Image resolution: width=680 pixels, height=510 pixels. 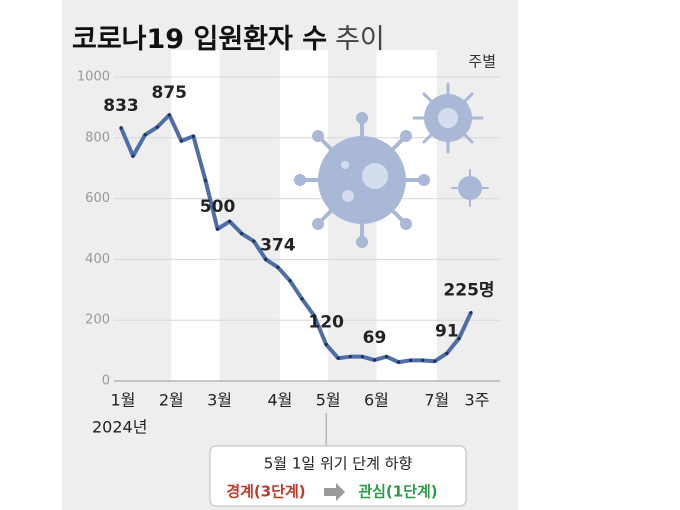 What do you see at coordinates (397, 492) in the screenshot?
I see `annotation-to: 관심(1단계)` at bounding box center [397, 492].